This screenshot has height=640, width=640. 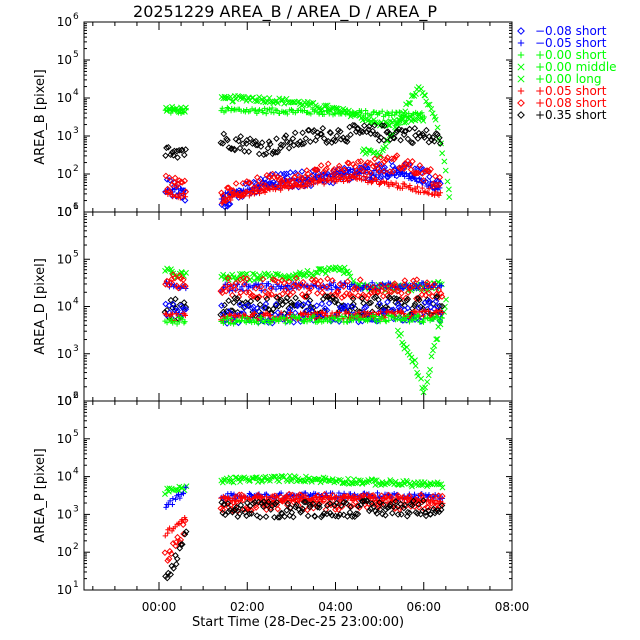 I want to click on y-tick-exponent: 6, so click(x=76, y=207).